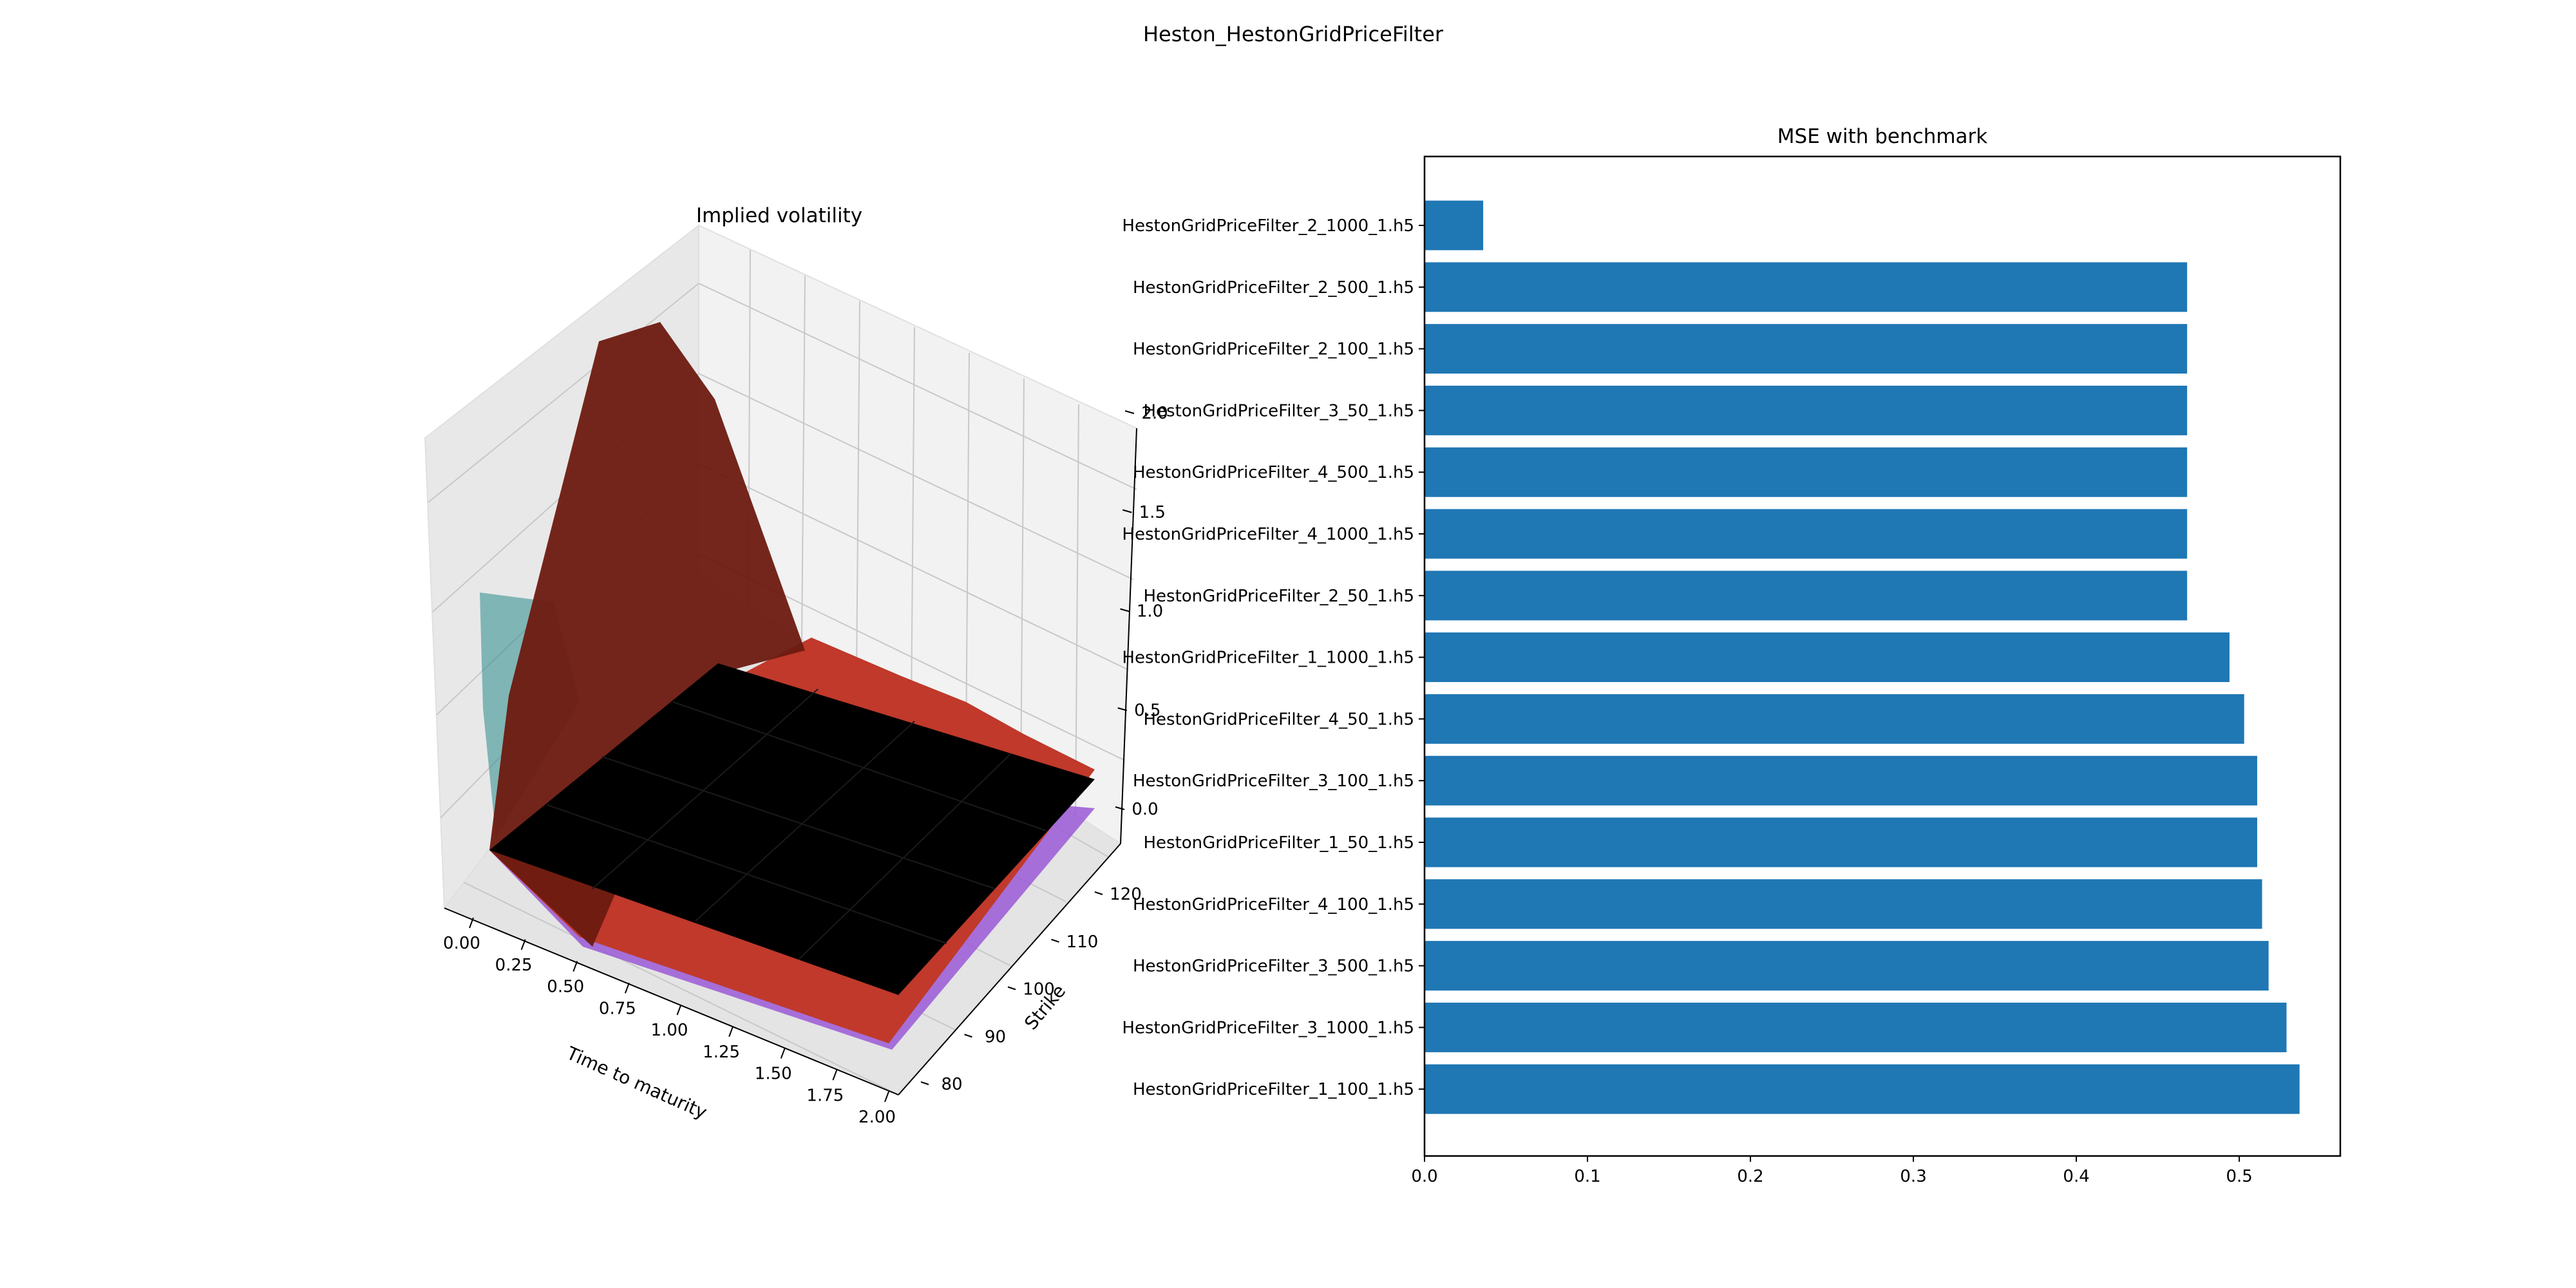 The image size is (2576, 1288). What do you see at coordinates (797, 824) in the screenshot?
I see `black-surface-mesh` at bounding box center [797, 824].